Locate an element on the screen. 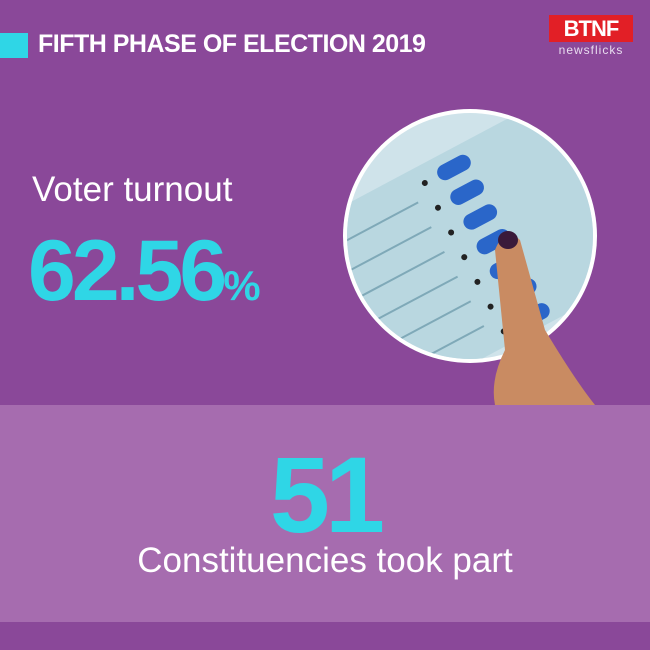 This screenshot has height=650, width=650. constituencies-label: Constituencies took part is located at coordinates (325, 560).